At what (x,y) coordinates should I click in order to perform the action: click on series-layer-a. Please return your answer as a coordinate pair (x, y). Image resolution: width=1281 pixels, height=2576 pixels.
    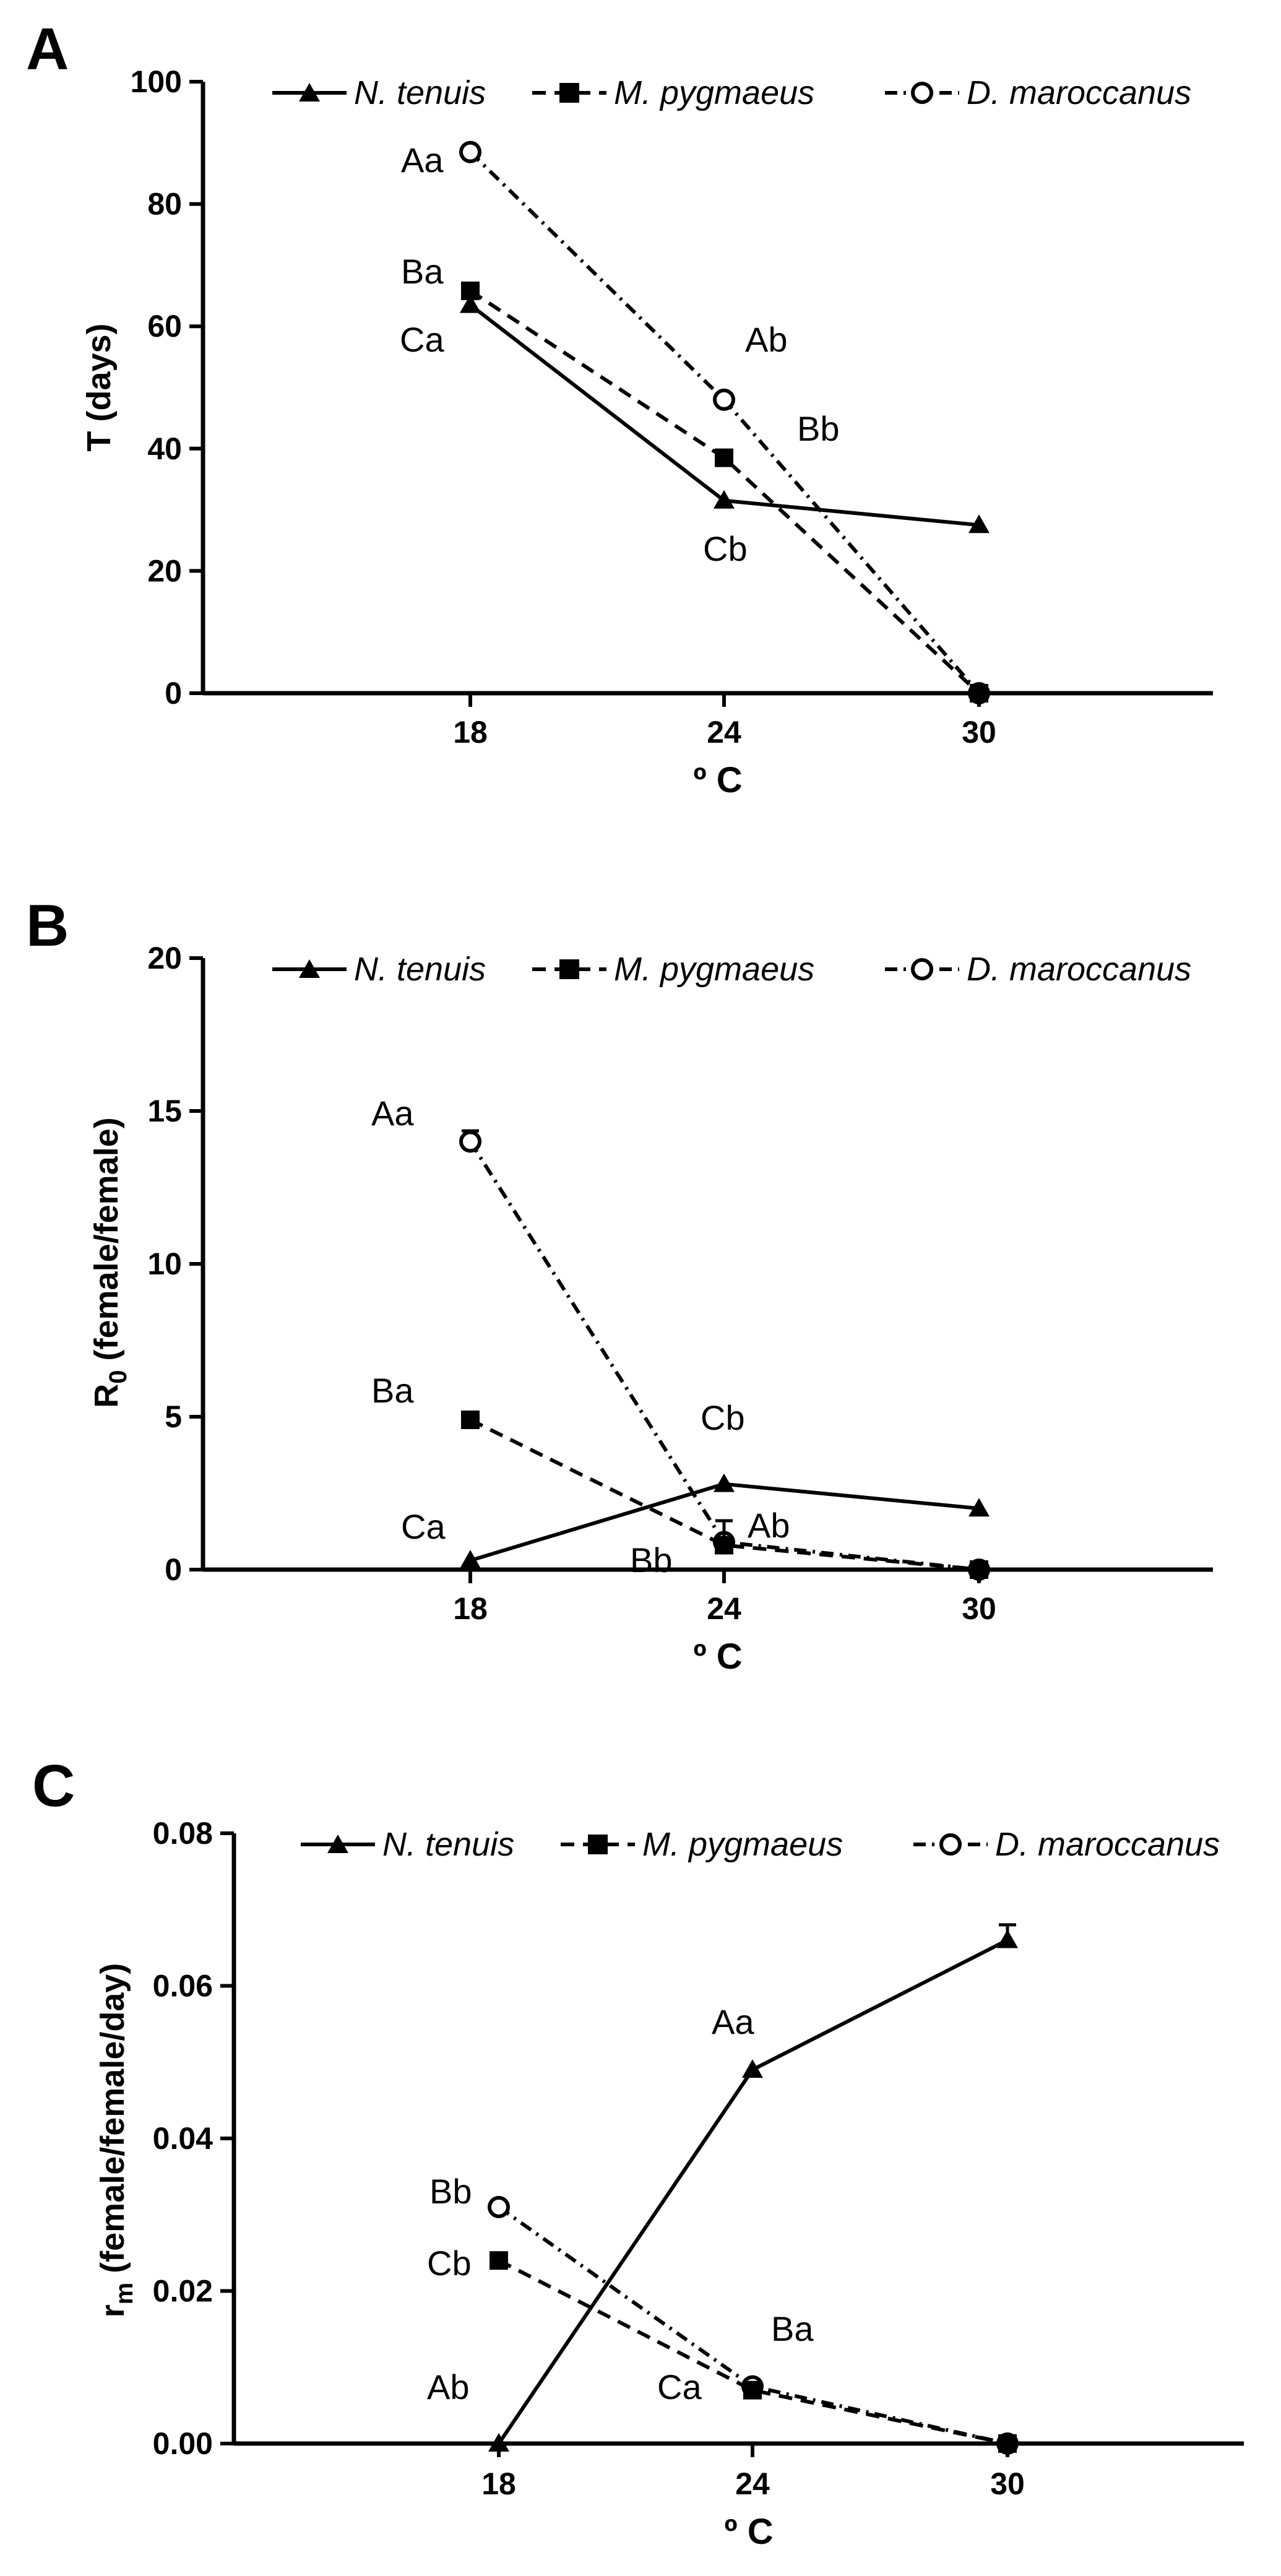
    Looking at the image, I should click on (724, 422).